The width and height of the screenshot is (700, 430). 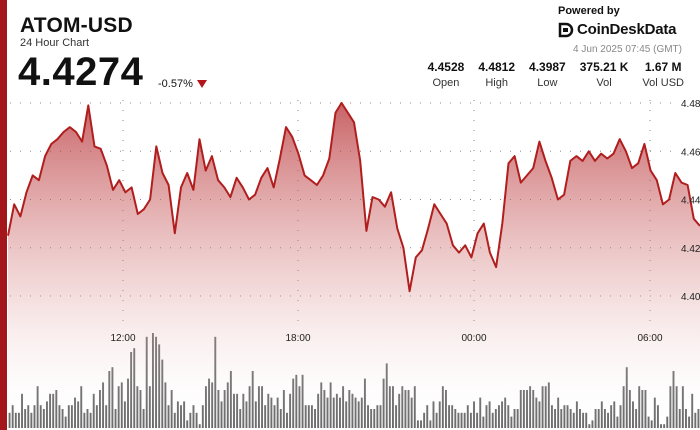 What do you see at coordinates (297, 338) in the screenshot?
I see `x-tick-label: 18:00` at bounding box center [297, 338].